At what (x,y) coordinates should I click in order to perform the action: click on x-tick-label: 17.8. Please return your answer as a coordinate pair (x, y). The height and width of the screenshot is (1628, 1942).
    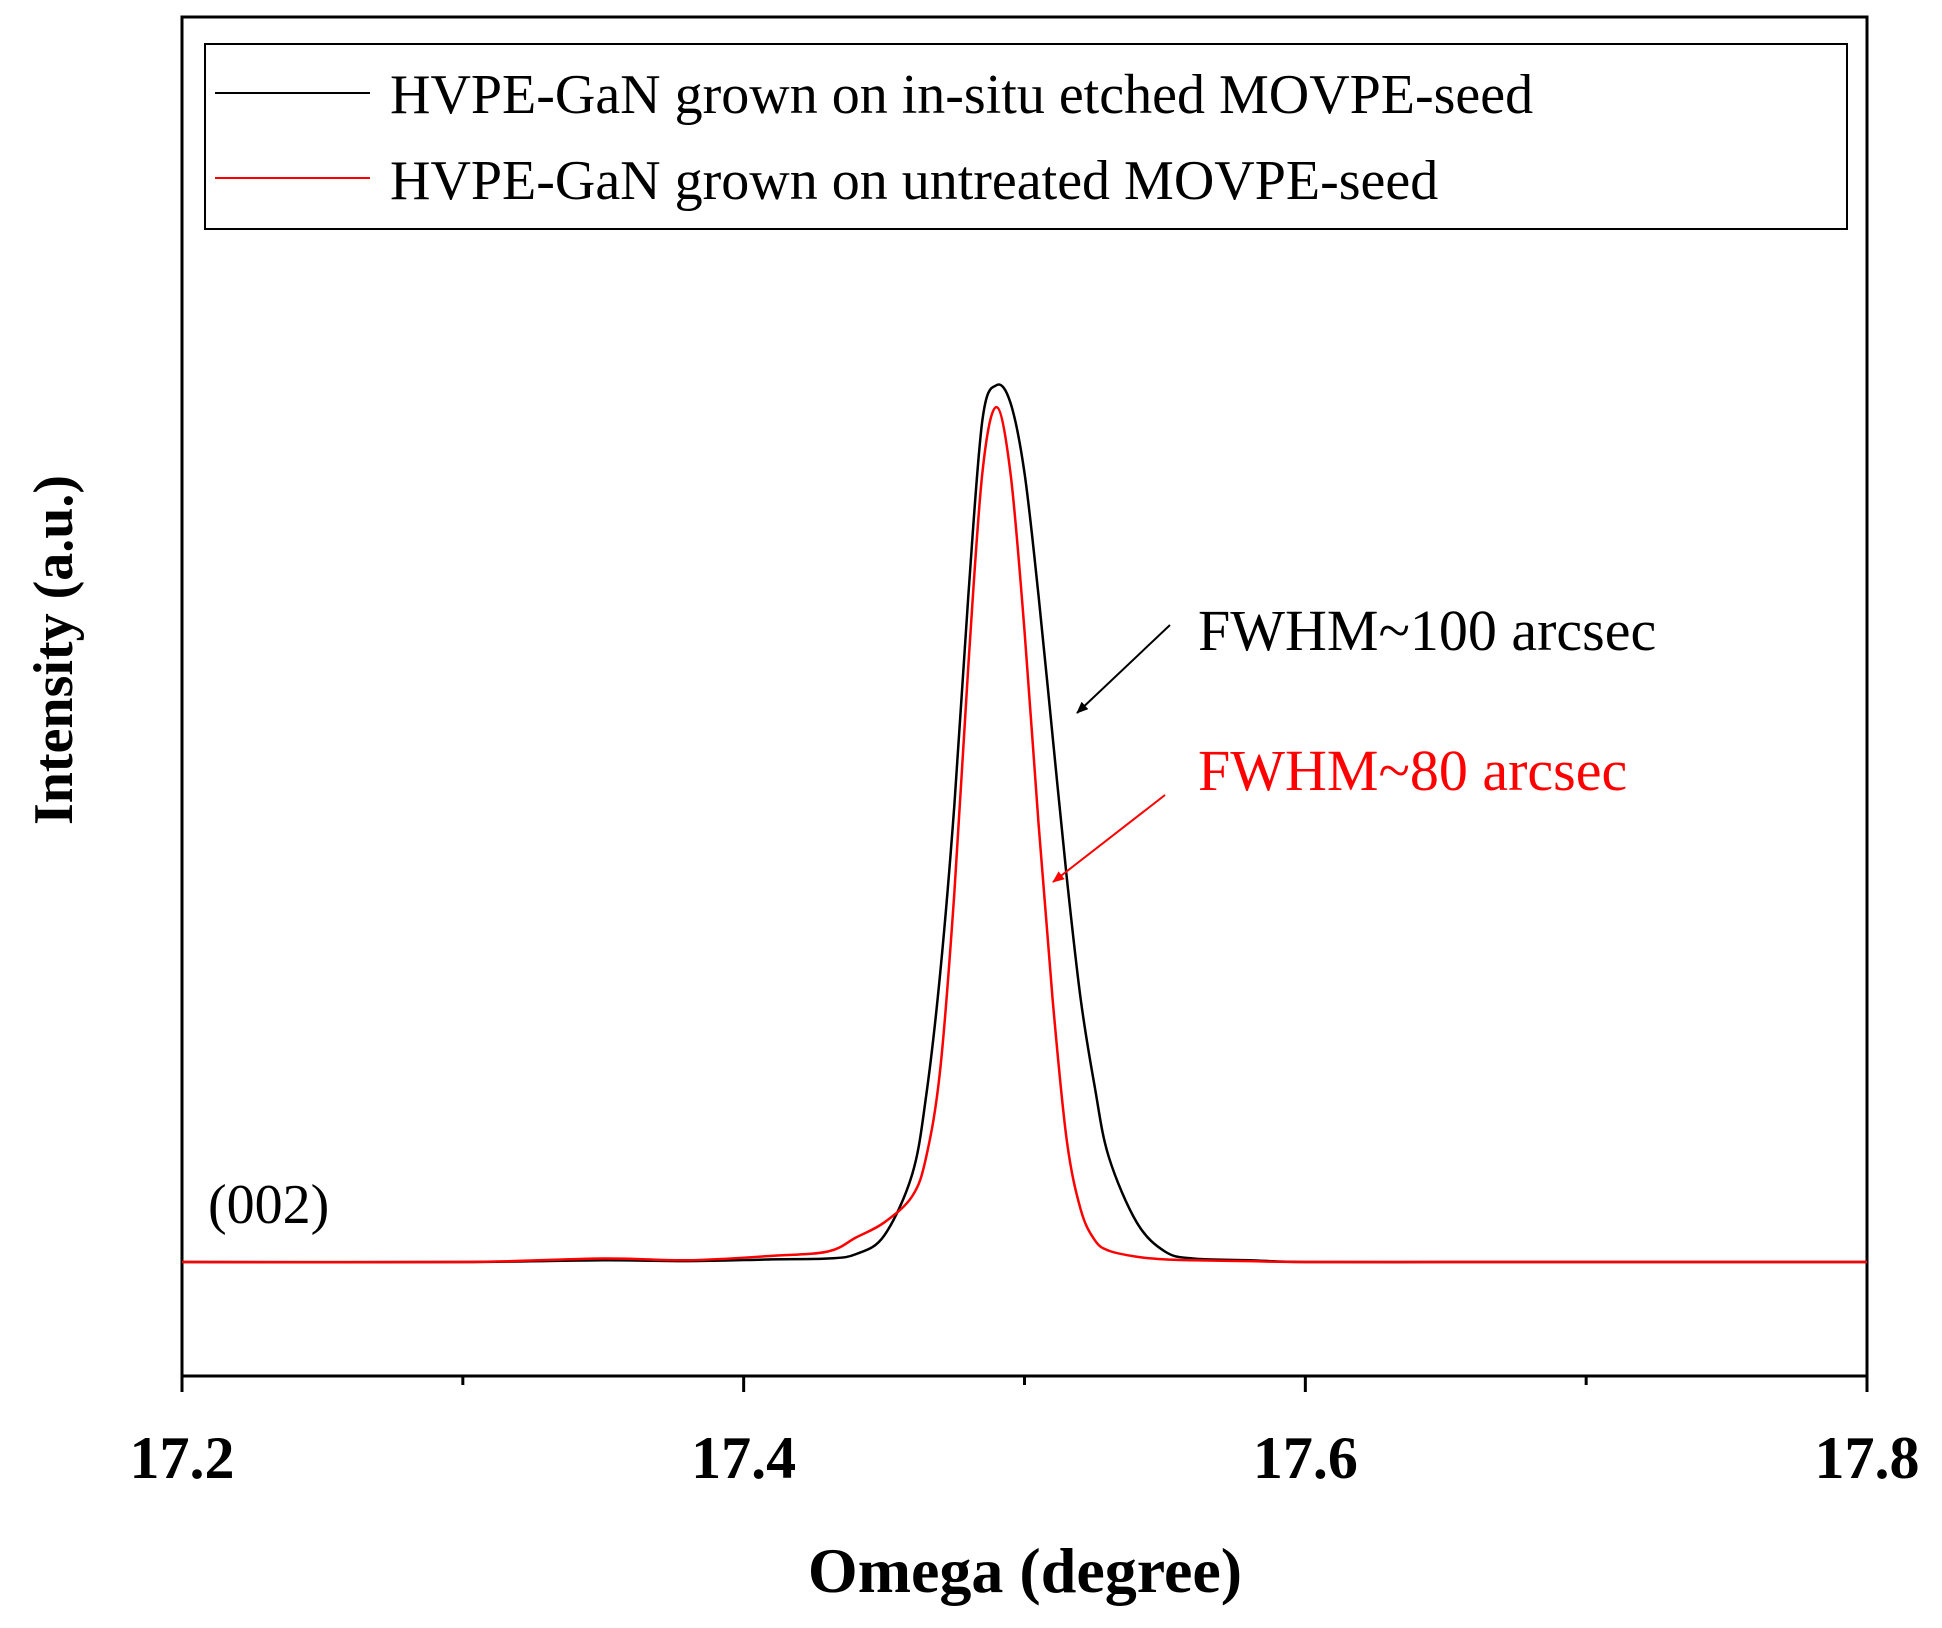
    Looking at the image, I should click on (1867, 1458).